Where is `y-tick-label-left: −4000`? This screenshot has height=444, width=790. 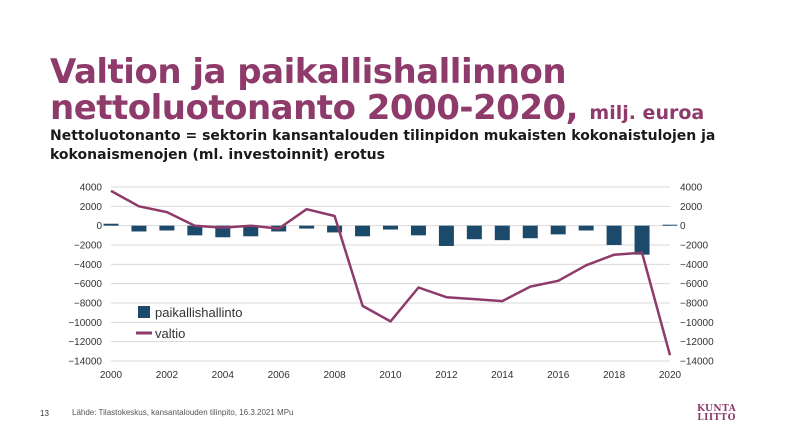 y-tick-label-left: −4000 is located at coordinates (88, 265).